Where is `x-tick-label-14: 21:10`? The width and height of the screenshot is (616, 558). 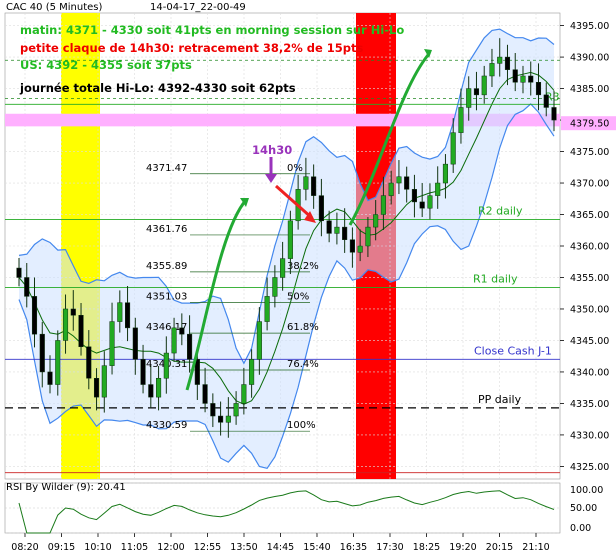
x-tick-label-14: 21:10 is located at coordinates (535, 547).